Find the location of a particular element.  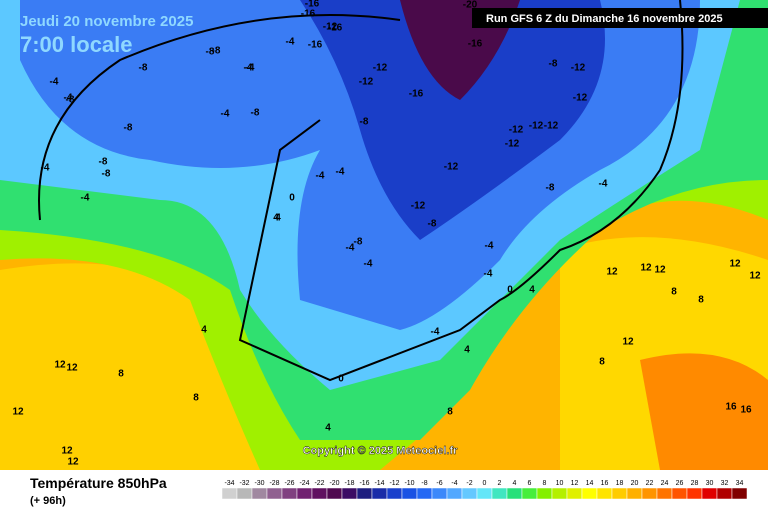

scale-label: 32 is located at coordinates (725, 483).